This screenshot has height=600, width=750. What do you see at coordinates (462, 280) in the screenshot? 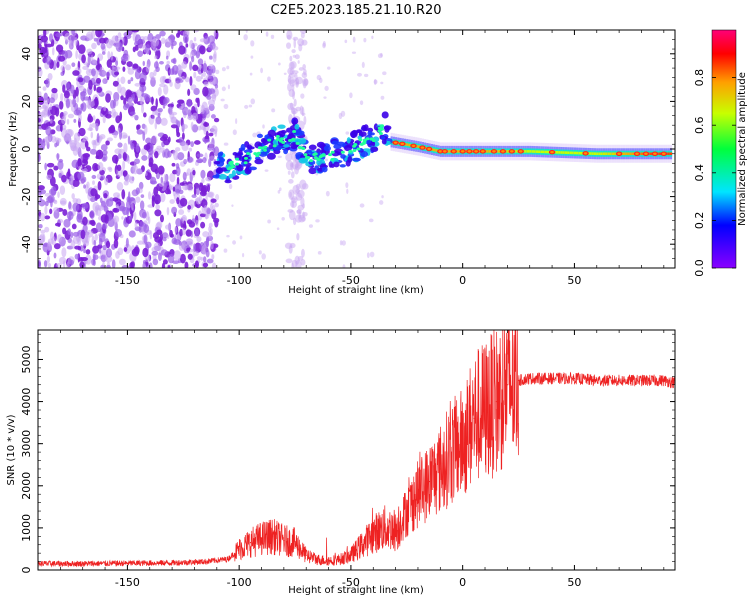
I see `x-tick-label: 0` at bounding box center [462, 280].